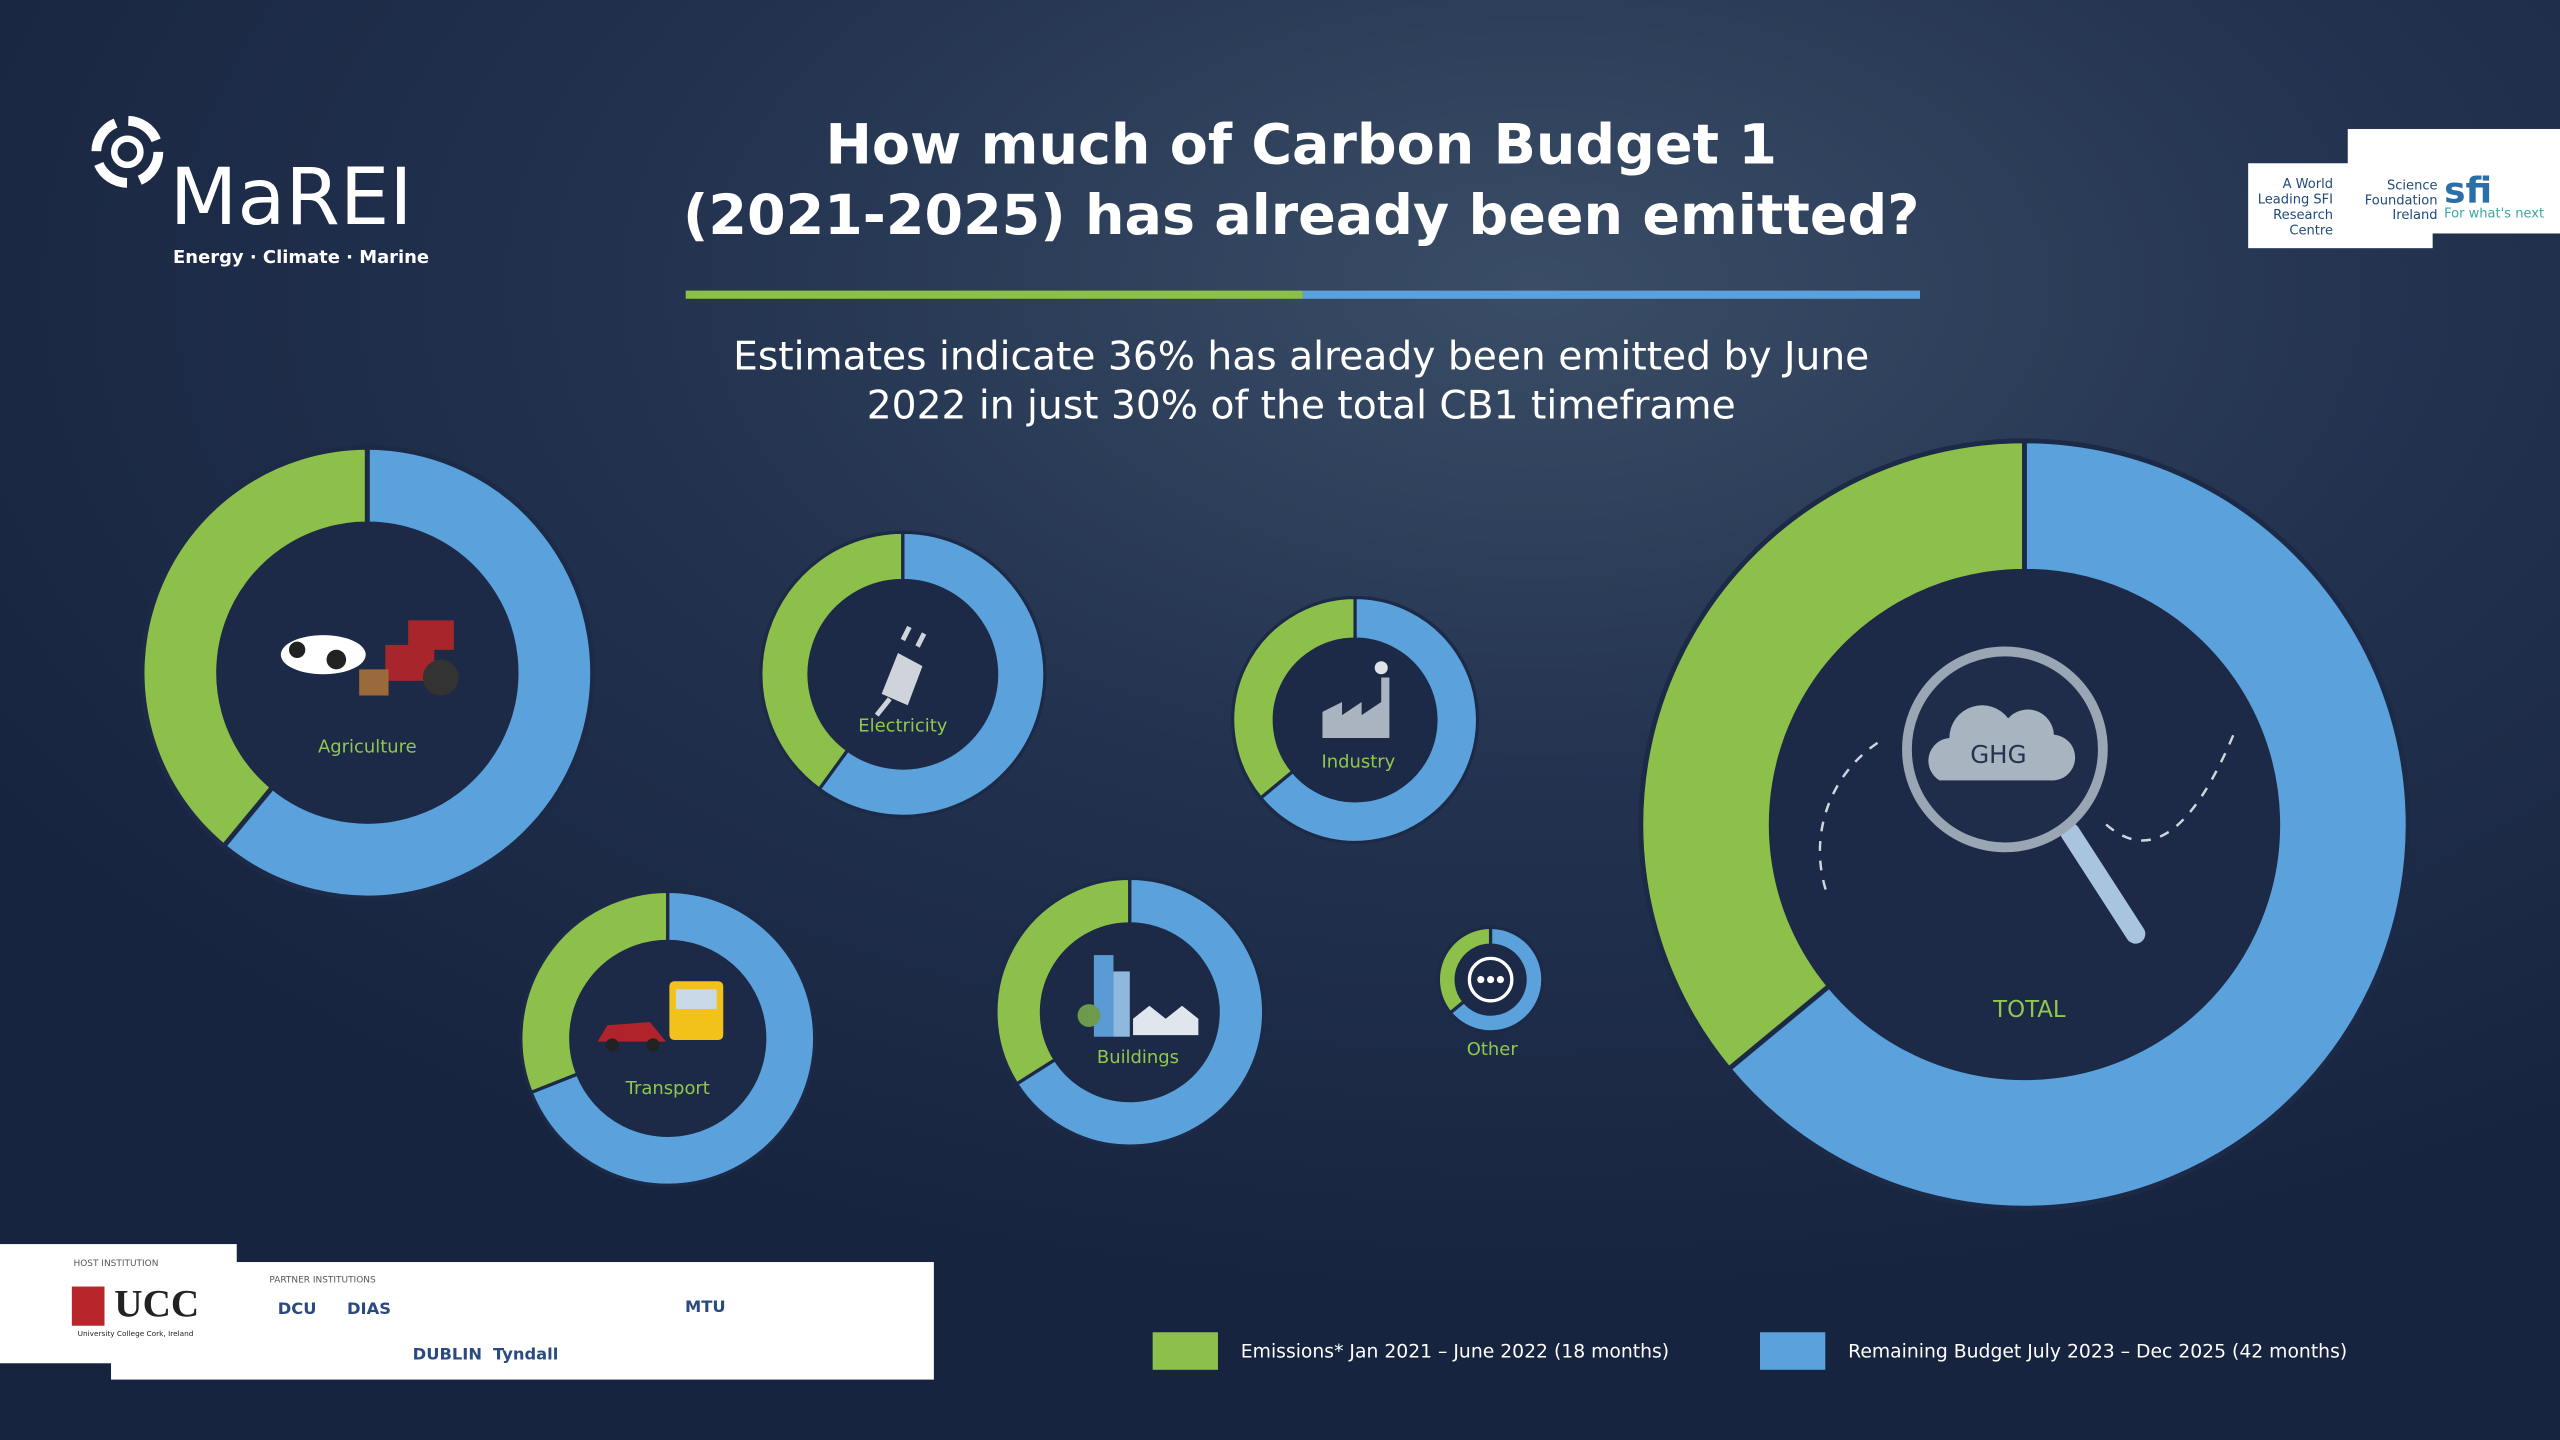  What do you see at coordinates (900, 671) in the screenshot?
I see `electricity-icon` at bounding box center [900, 671].